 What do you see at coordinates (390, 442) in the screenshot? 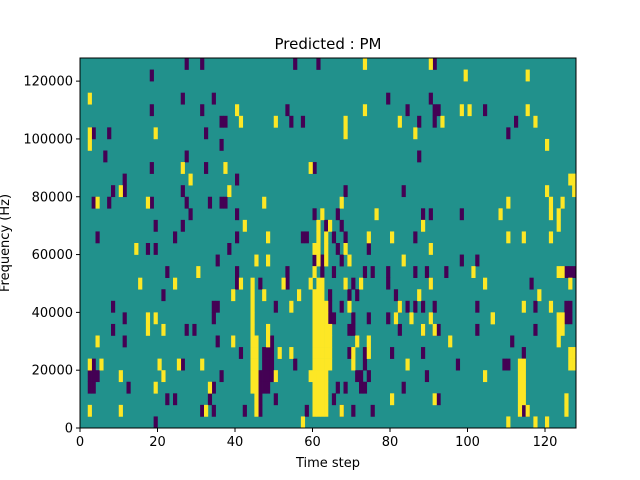
I see `x-tick-label: 80` at bounding box center [390, 442].